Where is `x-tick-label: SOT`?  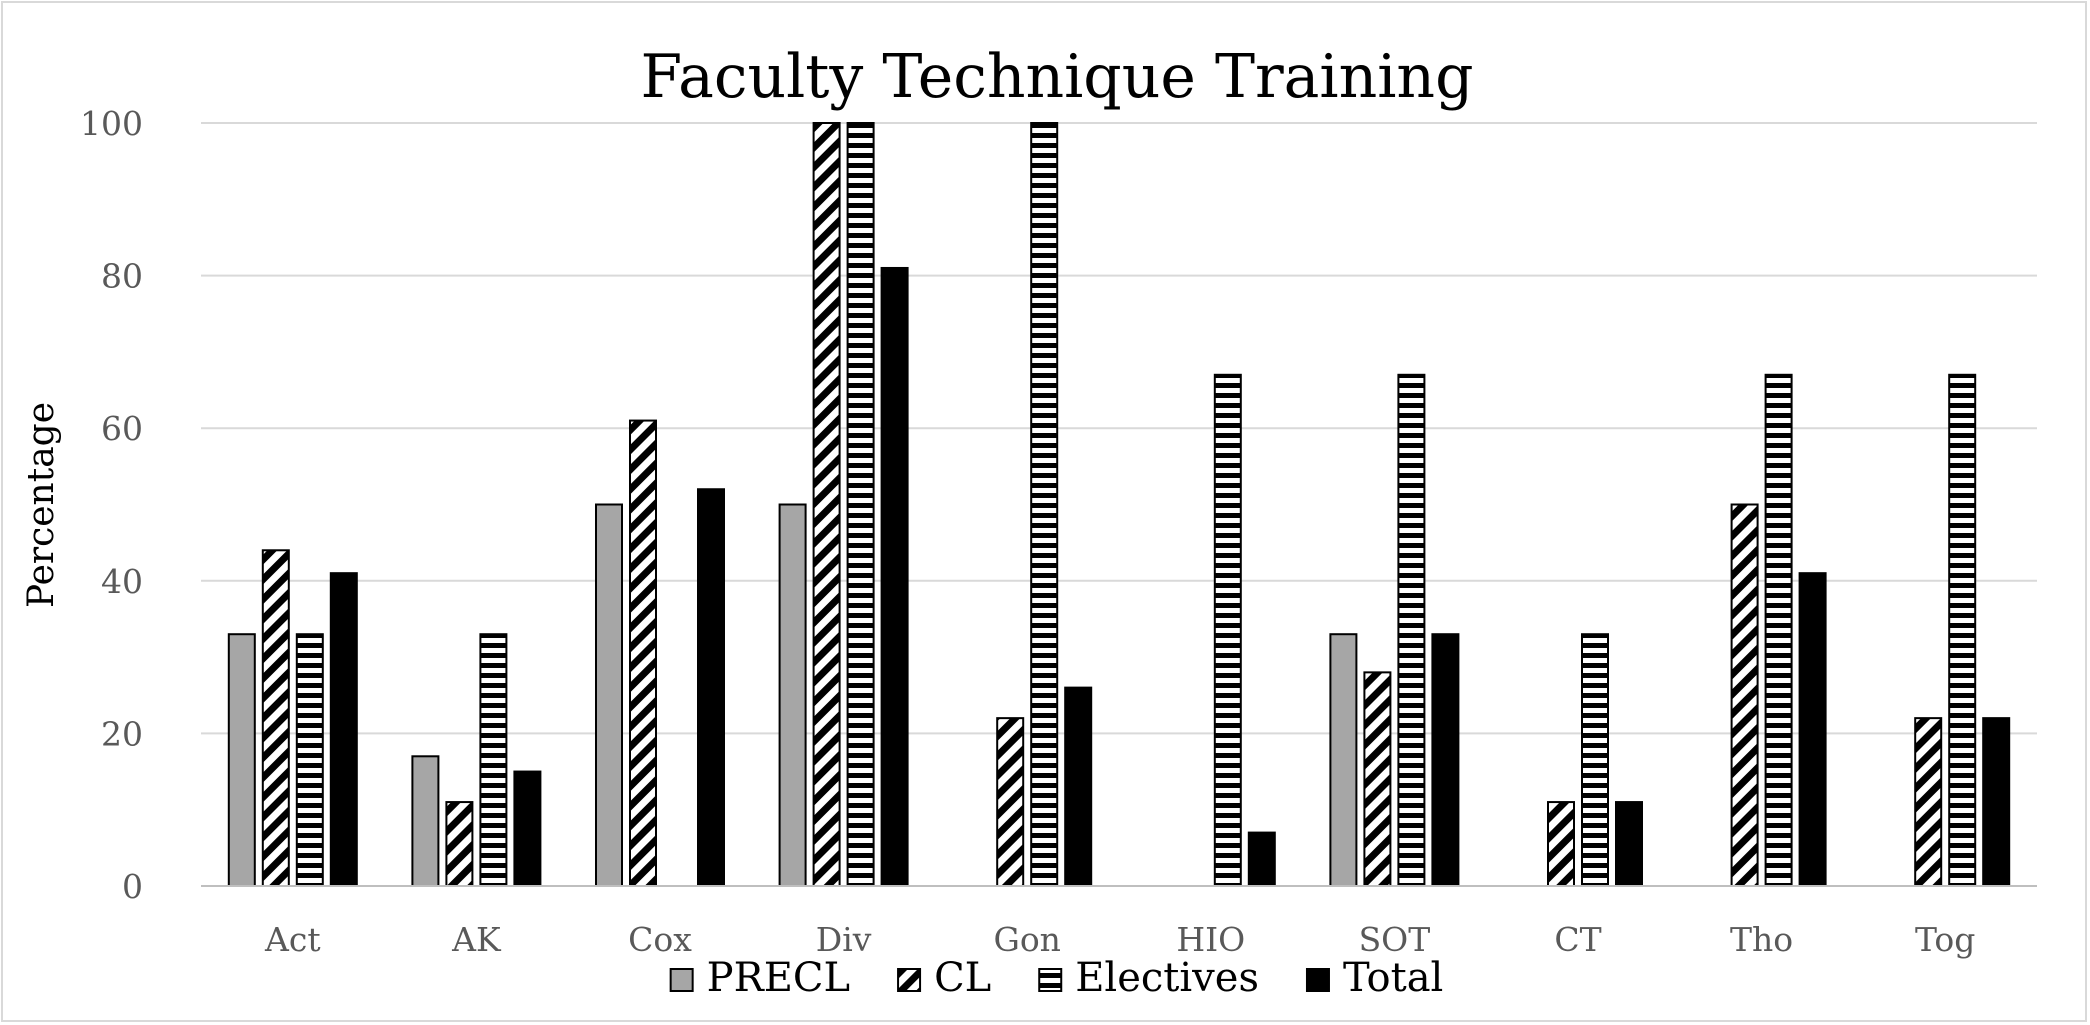
x-tick-label: SOT is located at coordinates (1395, 939).